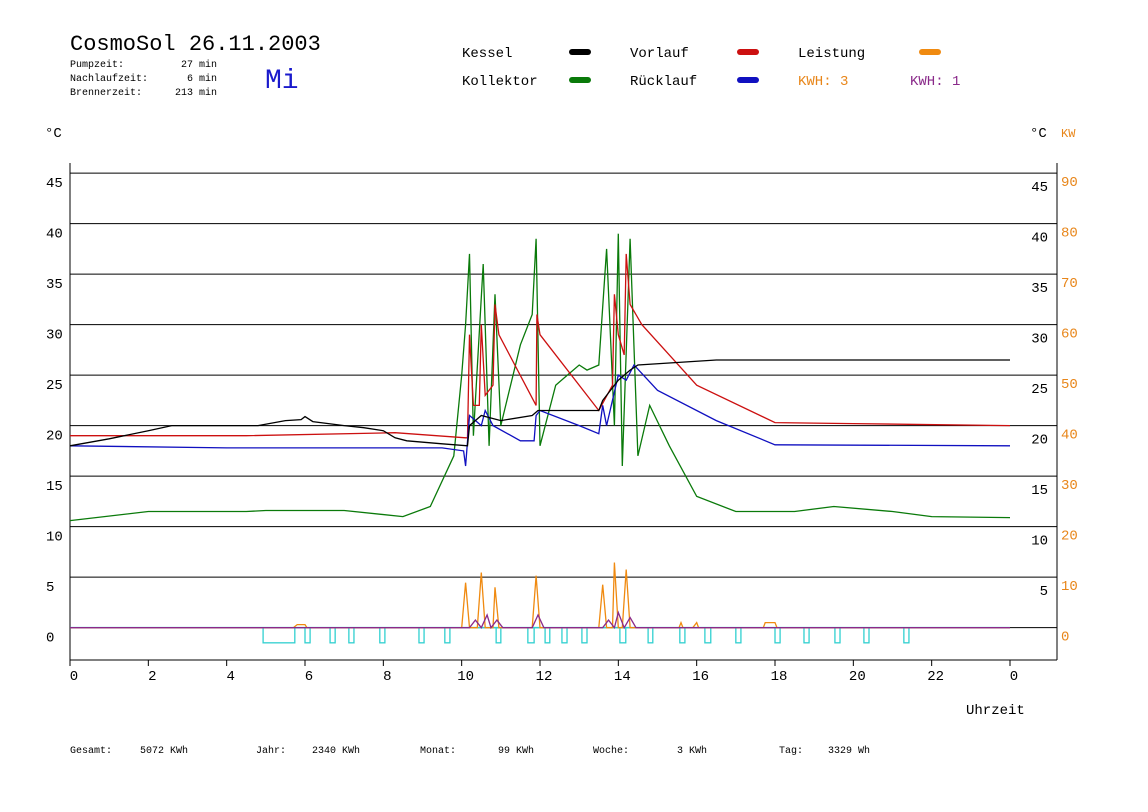  Describe the element at coordinates (831, 54) in the screenshot. I see `legend-label: Leistung` at that location.